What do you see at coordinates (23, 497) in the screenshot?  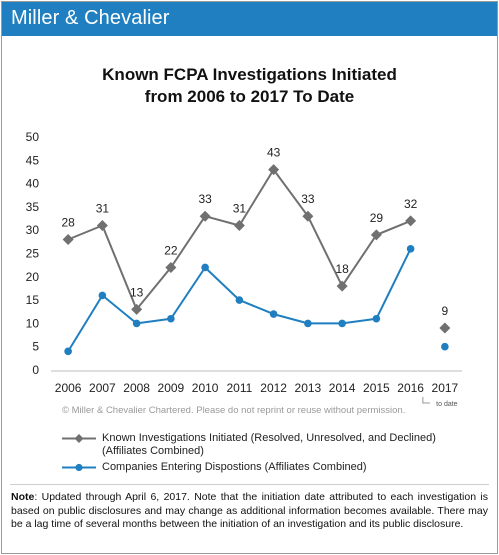 I see `footnote-label: Note` at bounding box center [23, 497].